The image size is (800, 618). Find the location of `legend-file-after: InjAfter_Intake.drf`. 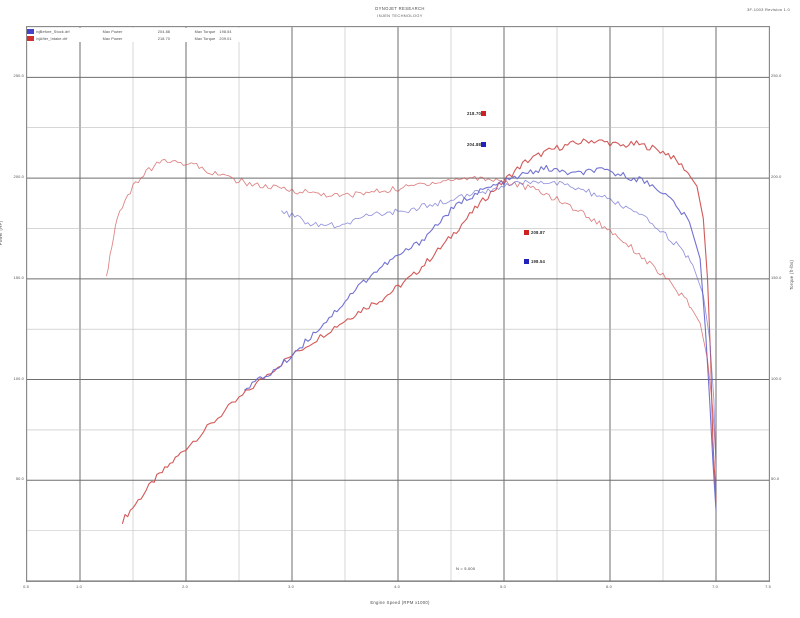

legend-file-after: InjAfter_Intake.drf is located at coordinates (51, 38).